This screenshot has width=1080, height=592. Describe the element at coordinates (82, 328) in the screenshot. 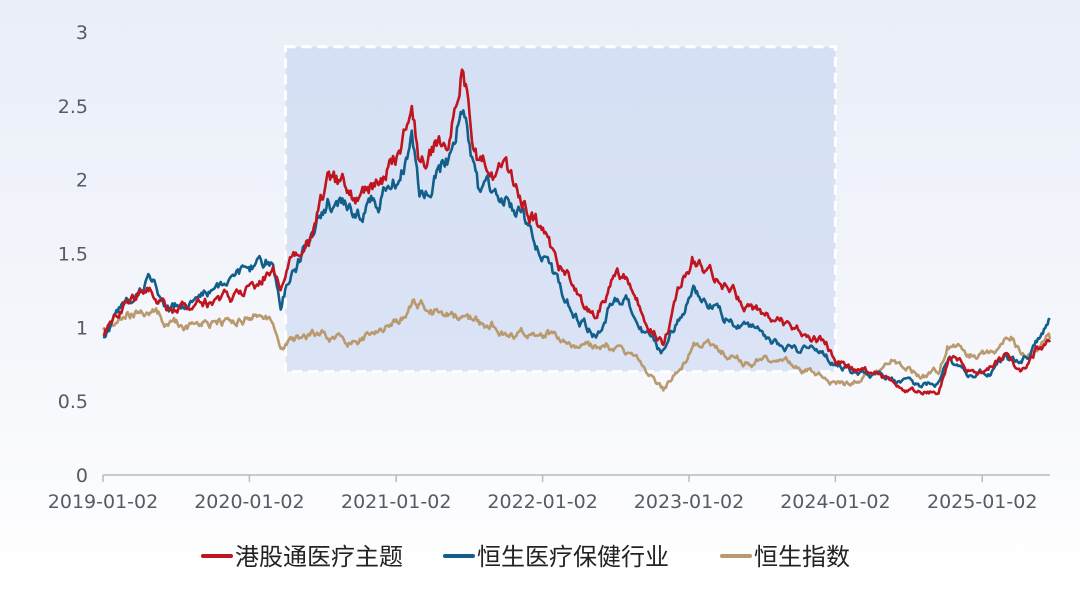

I see `y-tick-label: 1` at that location.